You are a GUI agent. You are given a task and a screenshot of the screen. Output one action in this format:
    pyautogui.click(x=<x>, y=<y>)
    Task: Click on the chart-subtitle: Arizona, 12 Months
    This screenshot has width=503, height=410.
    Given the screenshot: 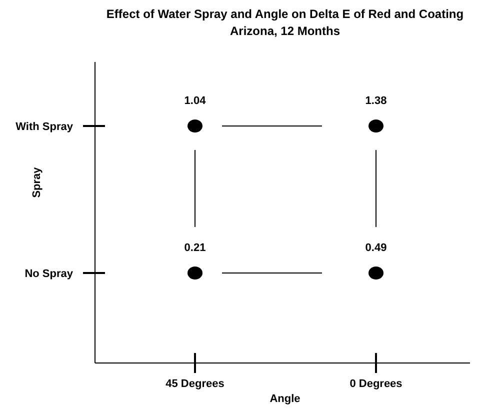 What is the action you would take?
    pyautogui.click(x=285, y=31)
    